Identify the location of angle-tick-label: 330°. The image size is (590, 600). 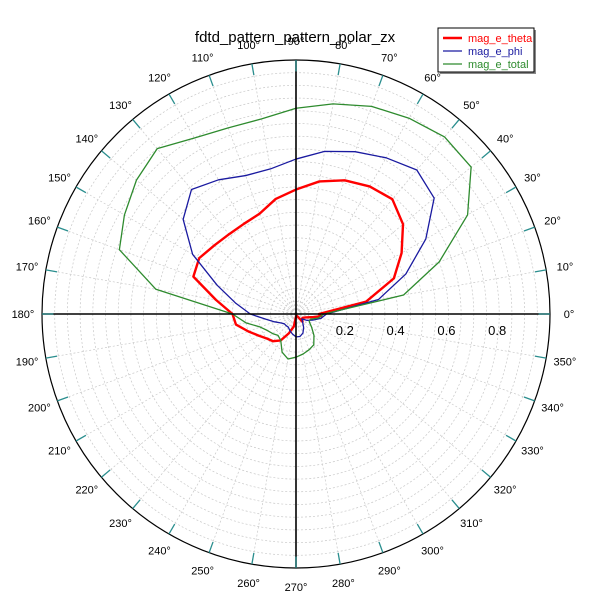
(532, 452).